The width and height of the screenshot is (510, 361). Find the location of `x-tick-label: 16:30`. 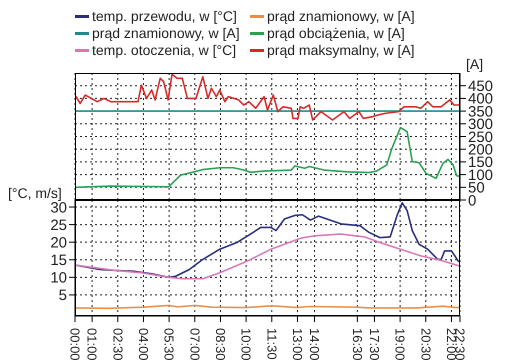

x-tick-label: 16:30 is located at coordinates (357, 344).